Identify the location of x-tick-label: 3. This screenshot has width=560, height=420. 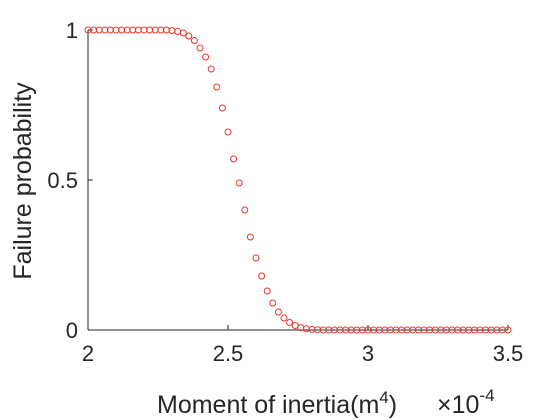
(368, 353).